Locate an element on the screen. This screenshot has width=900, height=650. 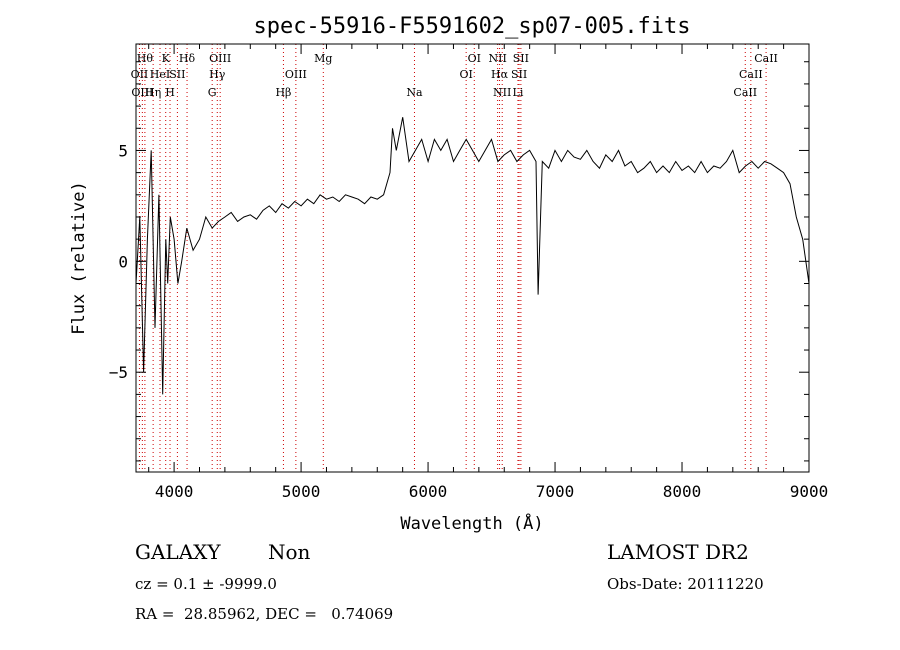
object-subclass: Non is located at coordinates (289, 552).